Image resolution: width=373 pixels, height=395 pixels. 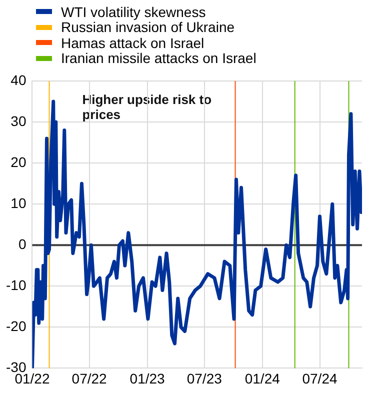 What do you see at coordinates (320, 378) in the screenshot?
I see `x-tick-label: 07/24` at bounding box center [320, 378].